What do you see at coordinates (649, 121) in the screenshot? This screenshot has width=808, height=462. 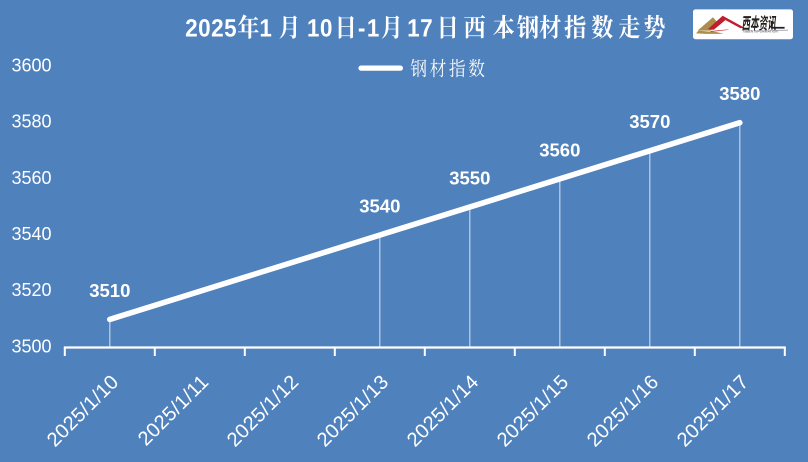 I see `svg-text: 3570` at bounding box center [649, 121].